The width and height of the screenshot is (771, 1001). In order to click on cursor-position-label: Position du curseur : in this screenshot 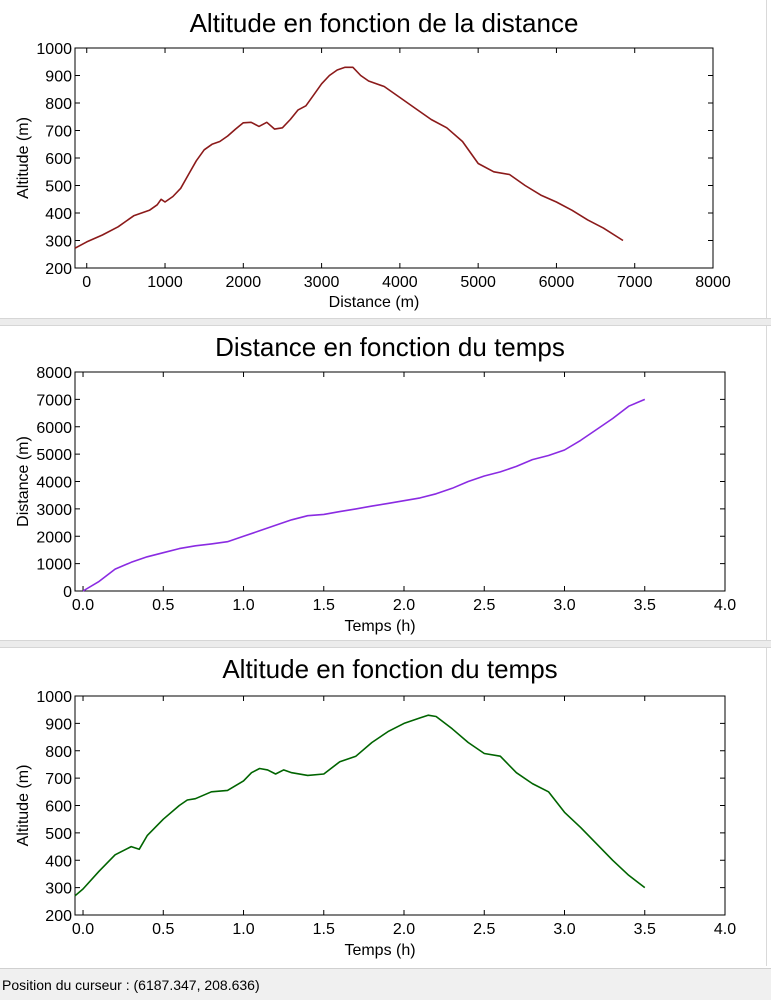, I will do `click(68, 985)`.